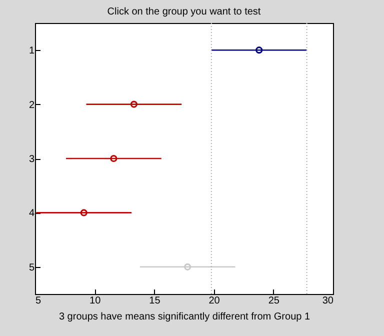 The width and height of the screenshot is (384, 336). I want to click on x-tick-label: 10, so click(96, 301).